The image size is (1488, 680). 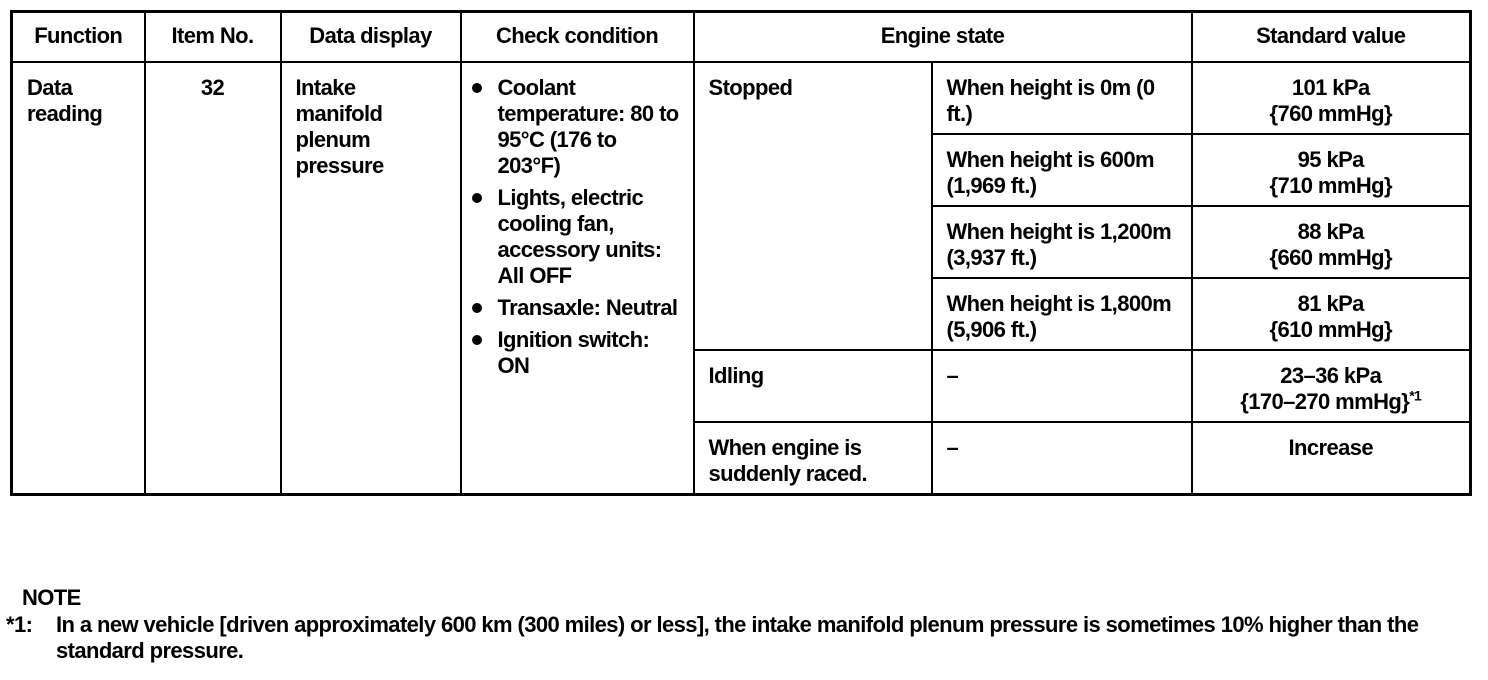 I want to click on value-kpa: 81 kPa, so click(x=1331, y=303).